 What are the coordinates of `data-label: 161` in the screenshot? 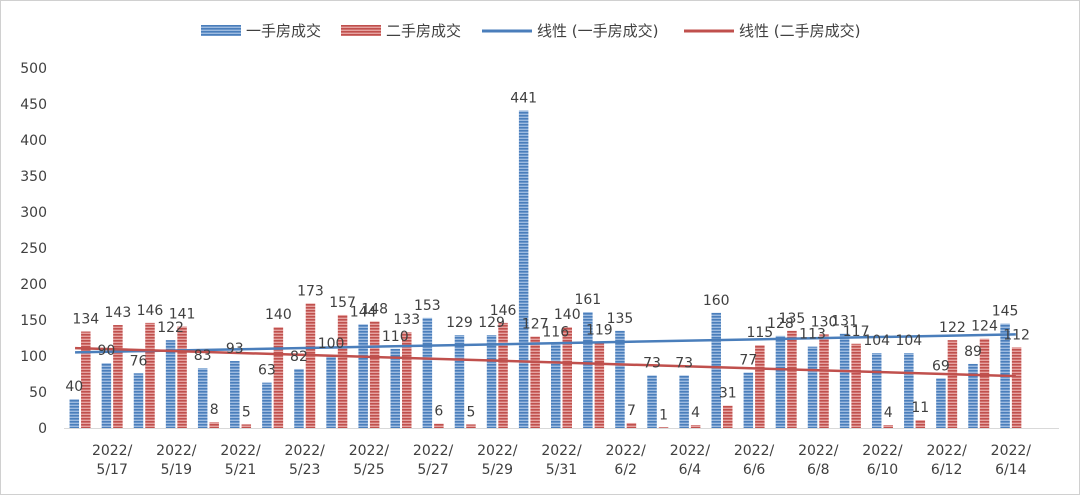 It's located at (587, 300).